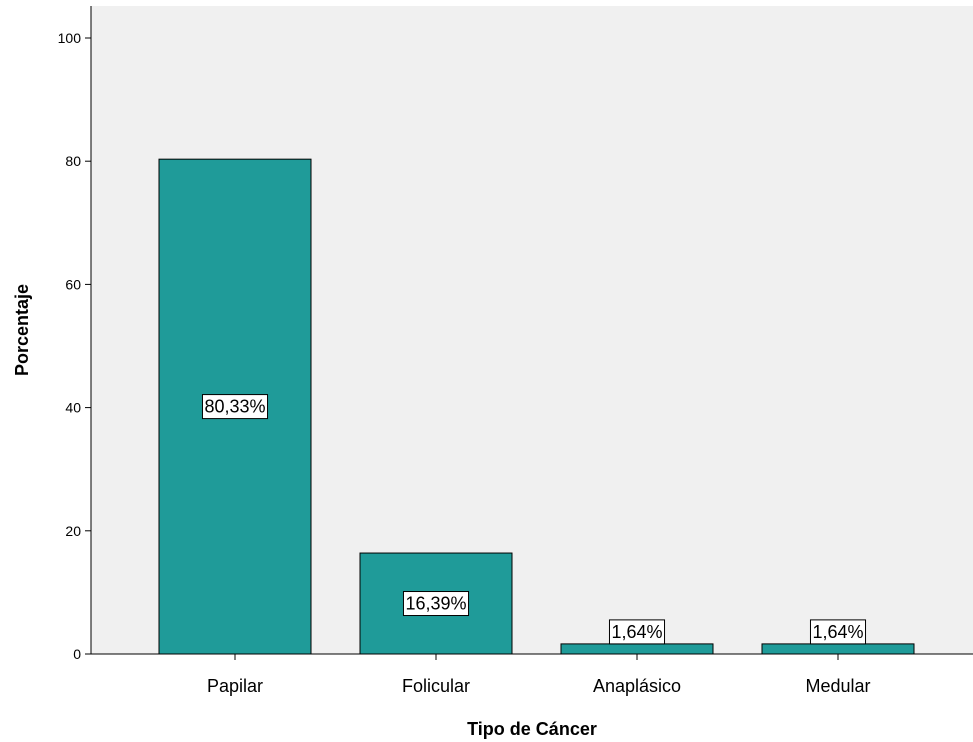 Image resolution: width=973 pixels, height=742 pixels. What do you see at coordinates (637, 686) in the screenshot?
I see `x-tick-label: Anaplásico` at bounding box center [637, 686].